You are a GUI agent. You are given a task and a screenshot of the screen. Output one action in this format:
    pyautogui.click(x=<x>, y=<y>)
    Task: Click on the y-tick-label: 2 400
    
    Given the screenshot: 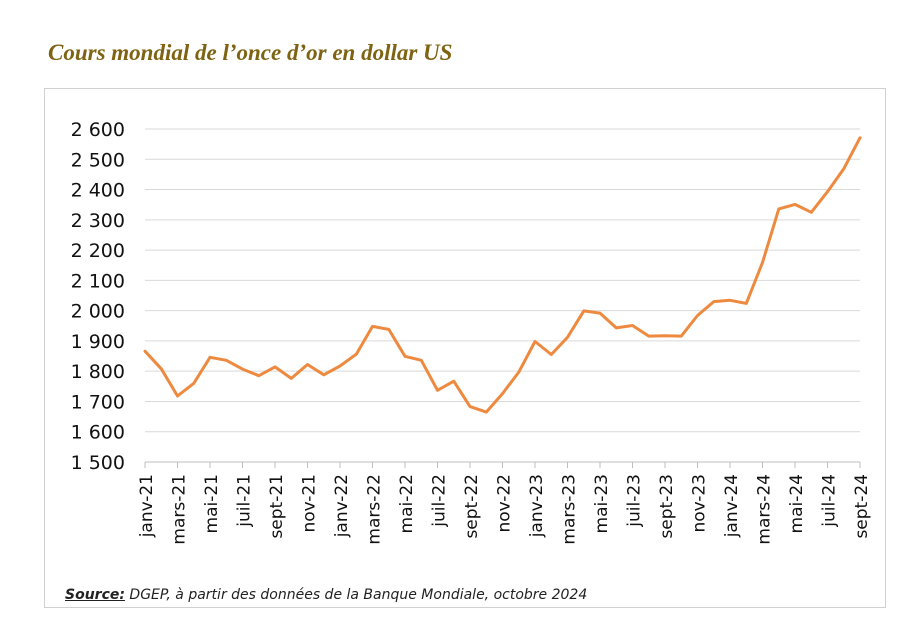 What is the action you would take?
    pyautogui.click(x=98, y=191)
    